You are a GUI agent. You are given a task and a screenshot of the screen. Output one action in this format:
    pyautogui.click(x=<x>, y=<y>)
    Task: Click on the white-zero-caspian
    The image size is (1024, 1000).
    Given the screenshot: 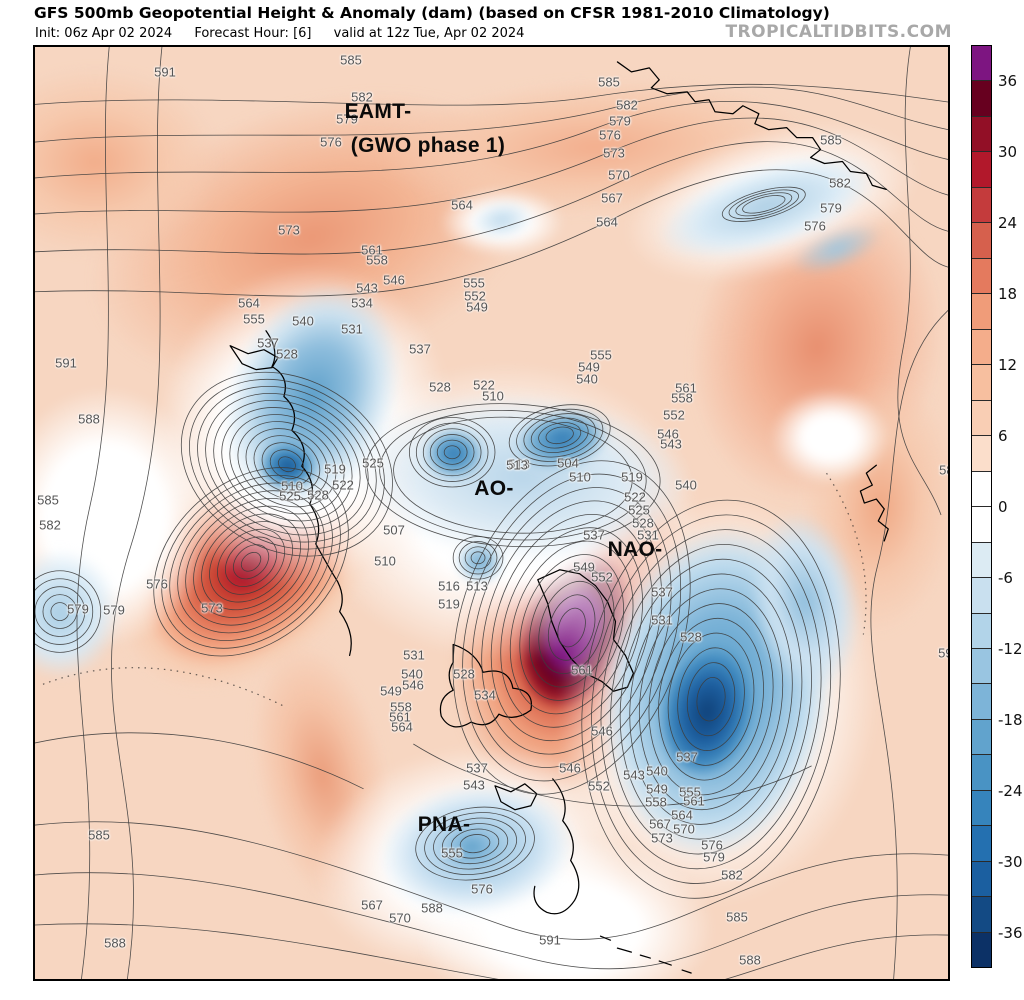 What is the action you would take?
    pyautogui.click(x=830, y=437)
    